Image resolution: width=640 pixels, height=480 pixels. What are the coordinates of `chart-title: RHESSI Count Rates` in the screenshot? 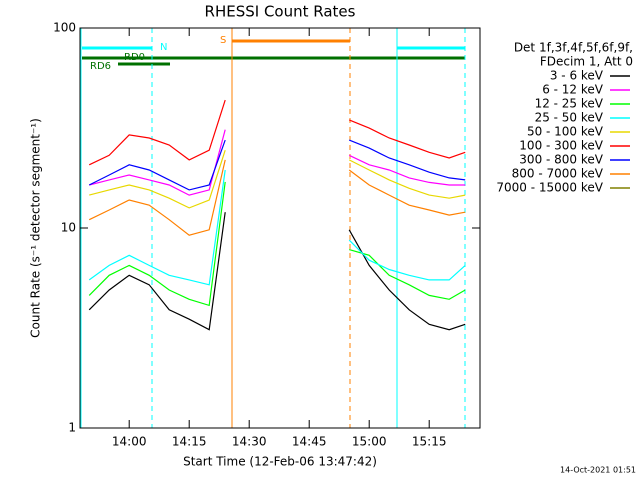 It's located at (280, 12).